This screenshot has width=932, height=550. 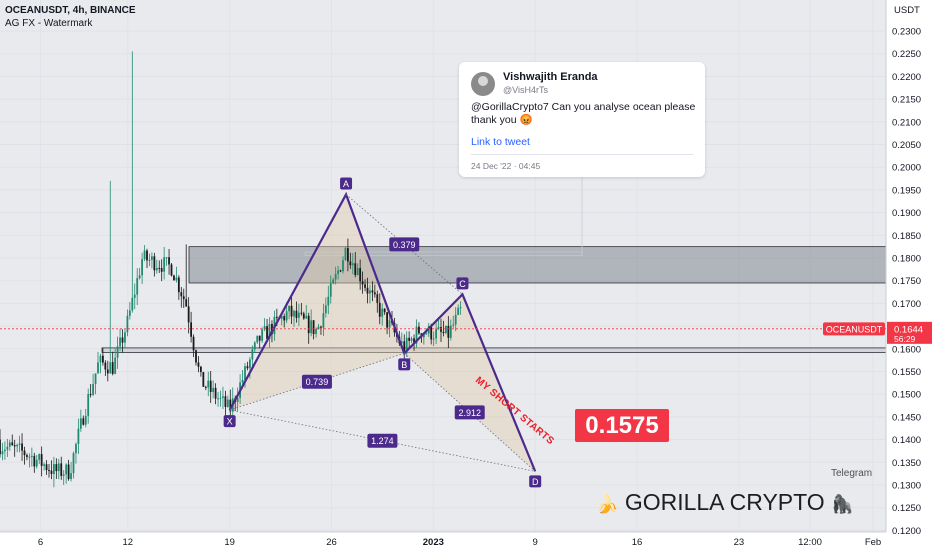 I want to click on x-tick-label: 16, so click(x=637, y=542).